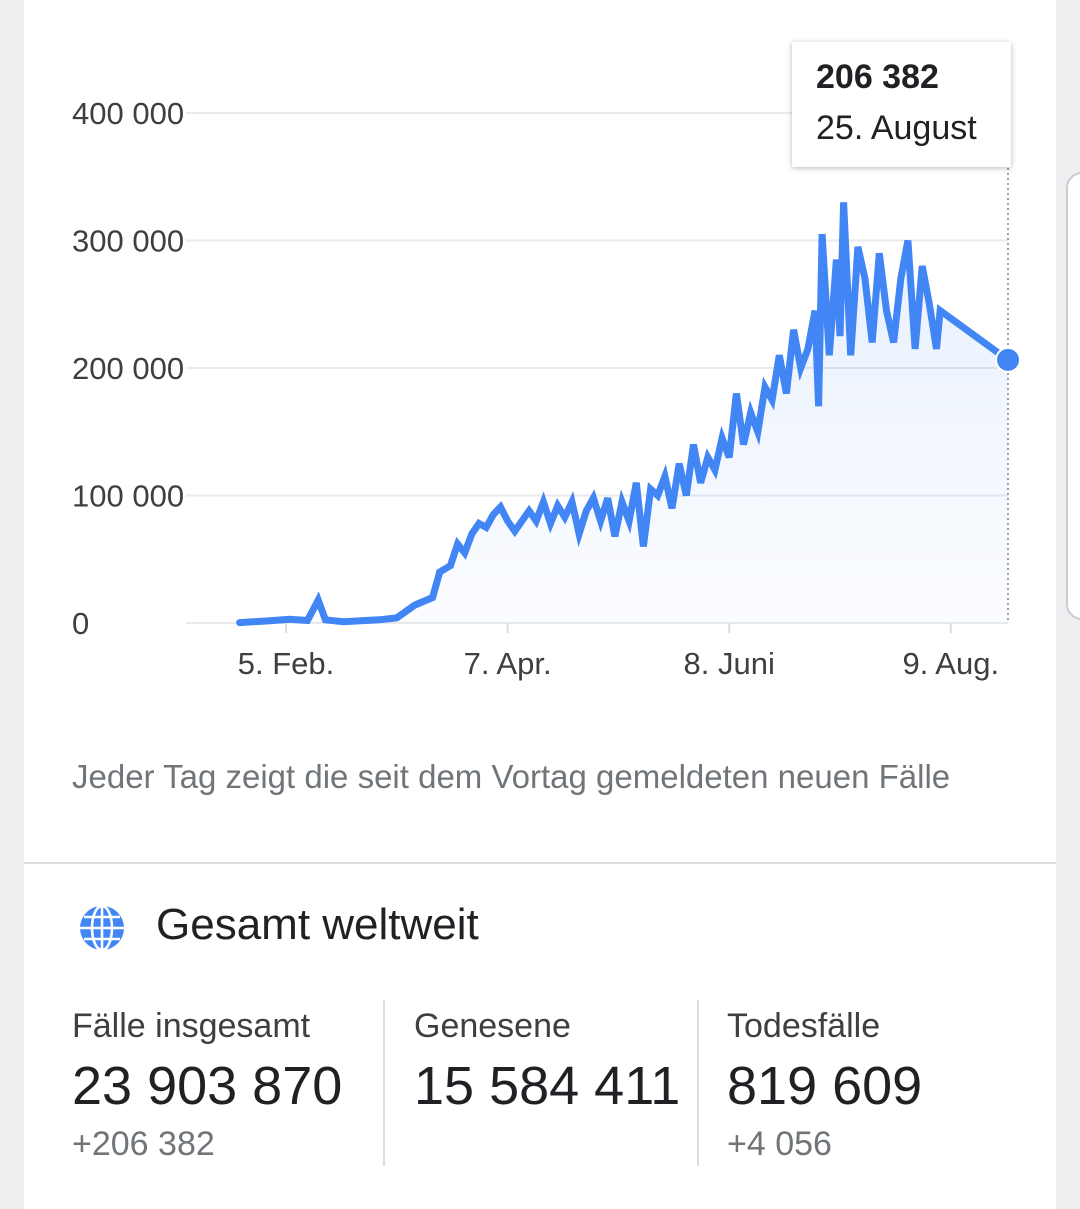 The width and height of the screenshot is (1080, 1209). I want to click on stat-label: Genesene, so click(492, 1026).